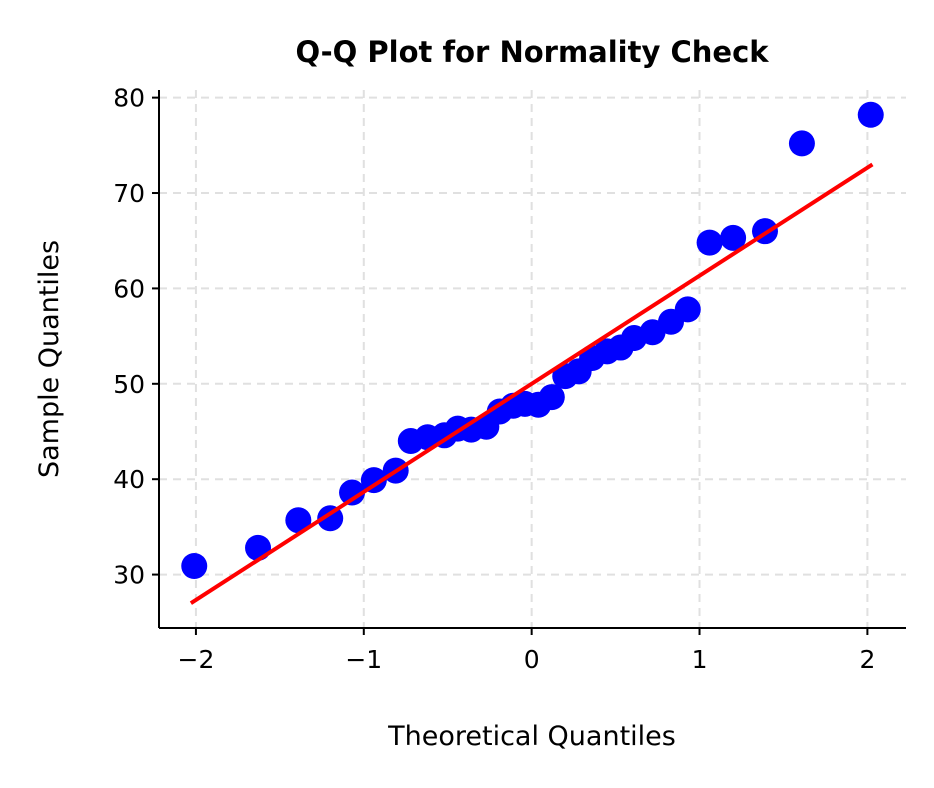 The image size is (934, 788). What do you see at coordinates (700, 659) in the screenshot?
I see `x-tick-label: 1` at bounding box center [700, 659].